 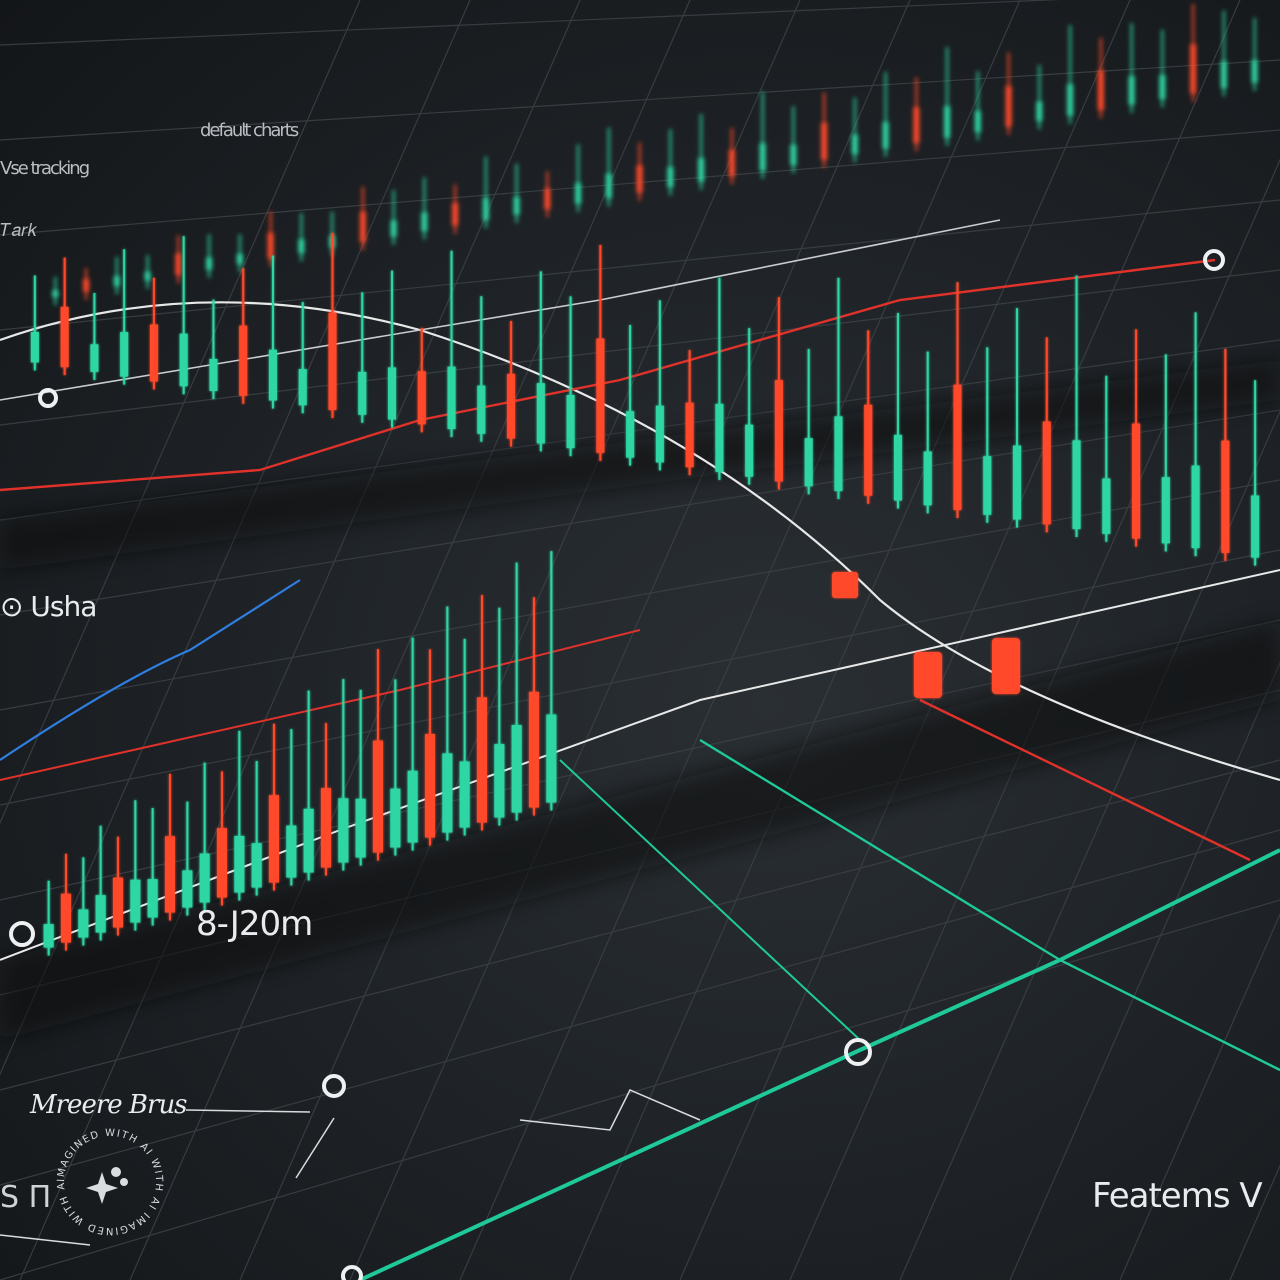 What do you see at coordinates (249, 130) in the screenshot?
I see `top-mid-label: 𝖽𝖾𝖿𝖺𝗎𝗅𝗍 𝖼𝗁𝖺𝗋𝗍𝗌` at bounding box center [249, 130].